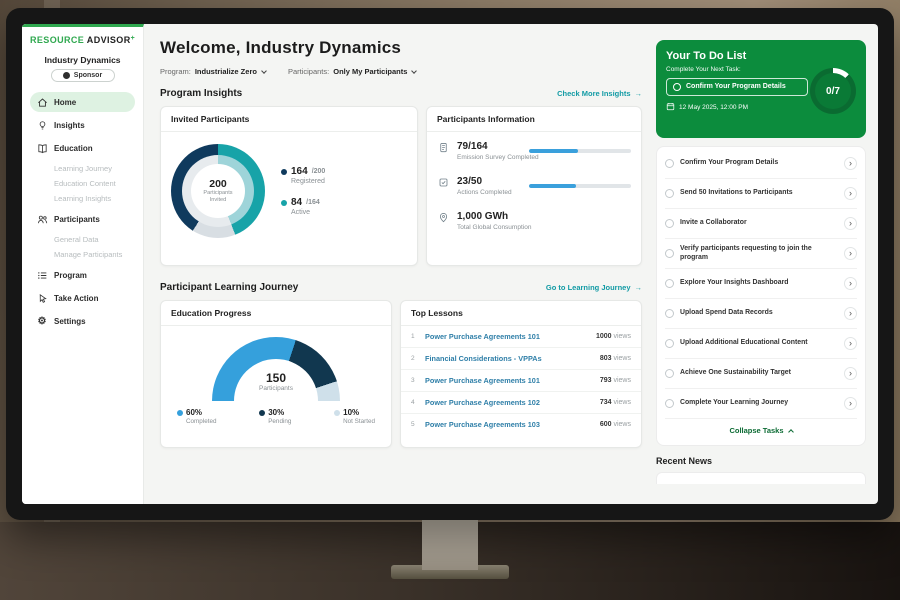 The width and height of the screenshot is (900, 600). What do you see at coordinates (66, 75) in the screenshot?
I see `sponsor-icon` at bounding box center [66, 75].